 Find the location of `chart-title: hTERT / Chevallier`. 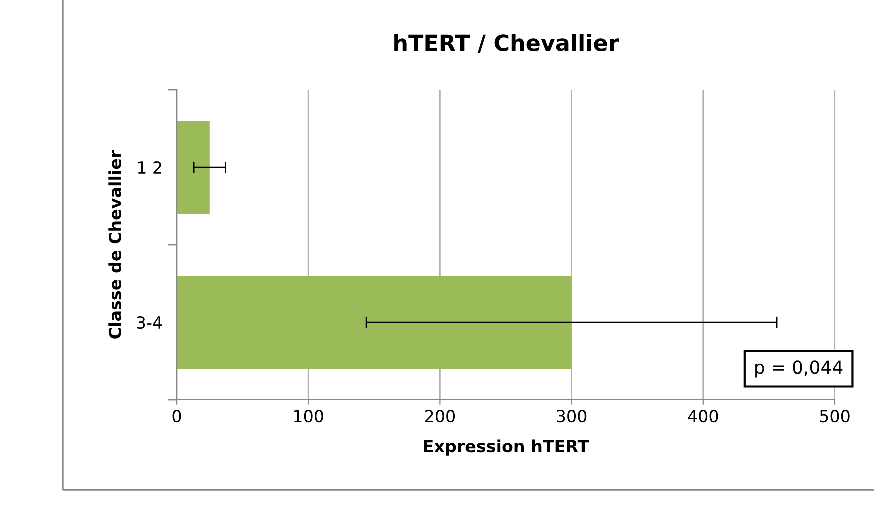

chart-title: hTERT / Chevallier is located at coordinates (507, 44).